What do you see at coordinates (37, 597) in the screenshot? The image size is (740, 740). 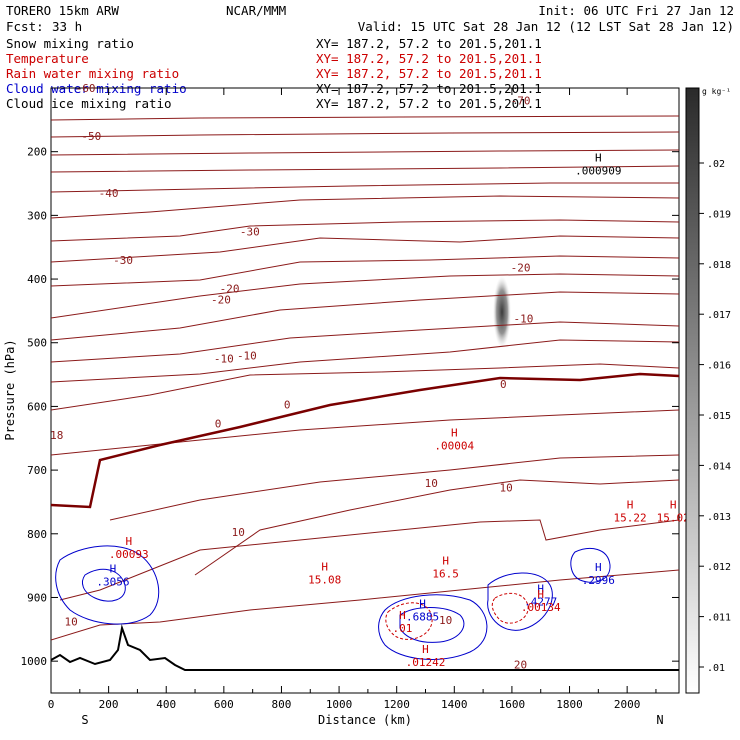 I see `y-tick-label: 900` at bounding box center [37, 597].